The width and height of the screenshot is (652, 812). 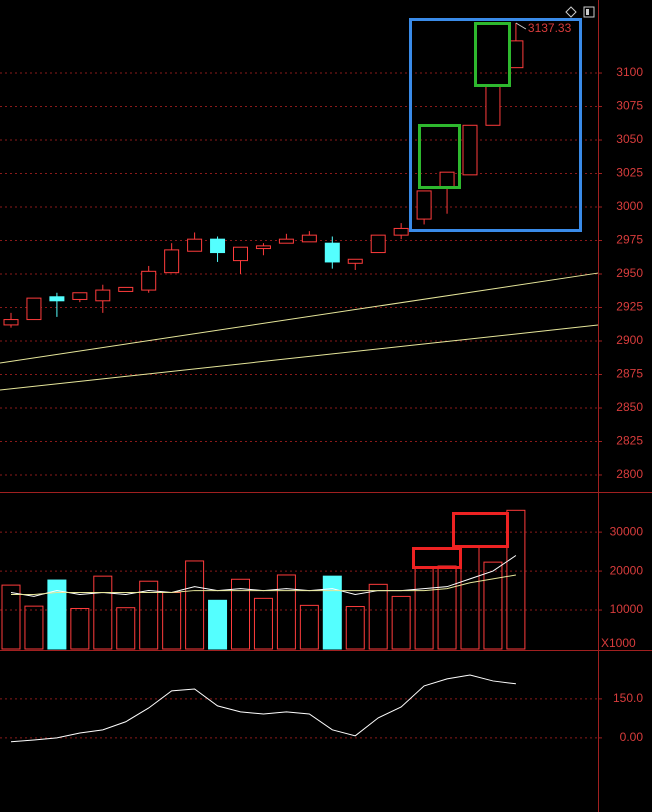 I want to click on y-tick-label: 2925, so click(x=629, y=307).